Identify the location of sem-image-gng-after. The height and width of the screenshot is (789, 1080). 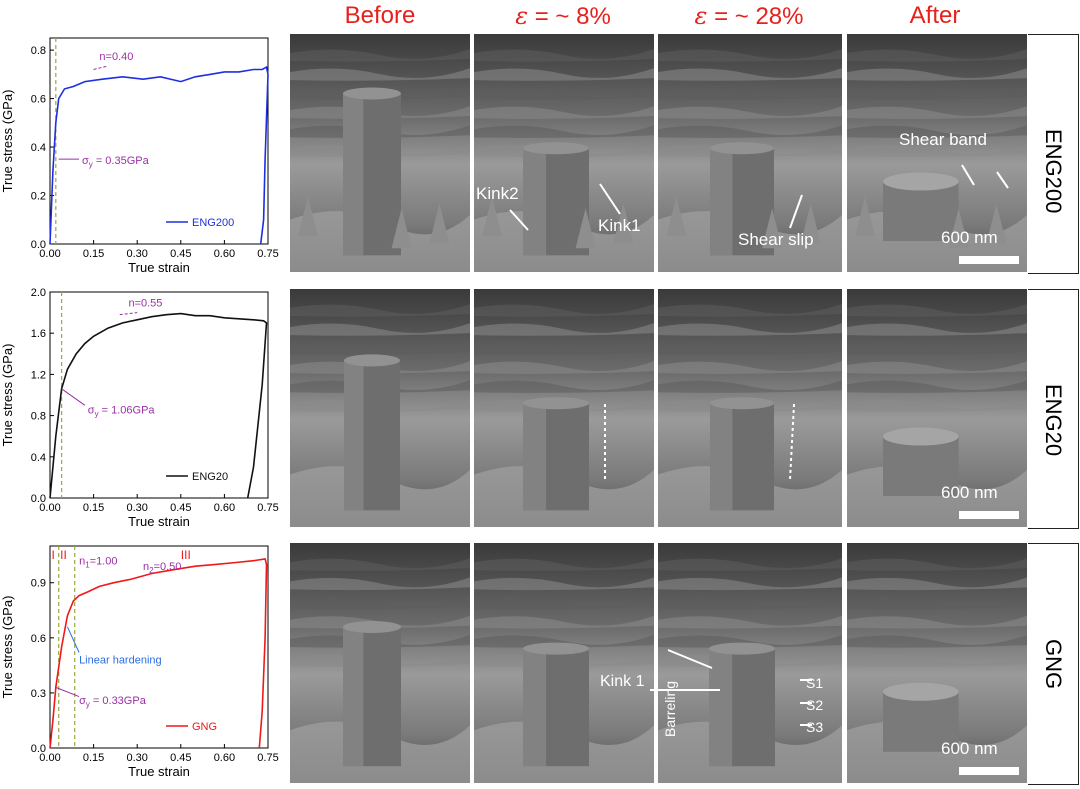
(937, 663).